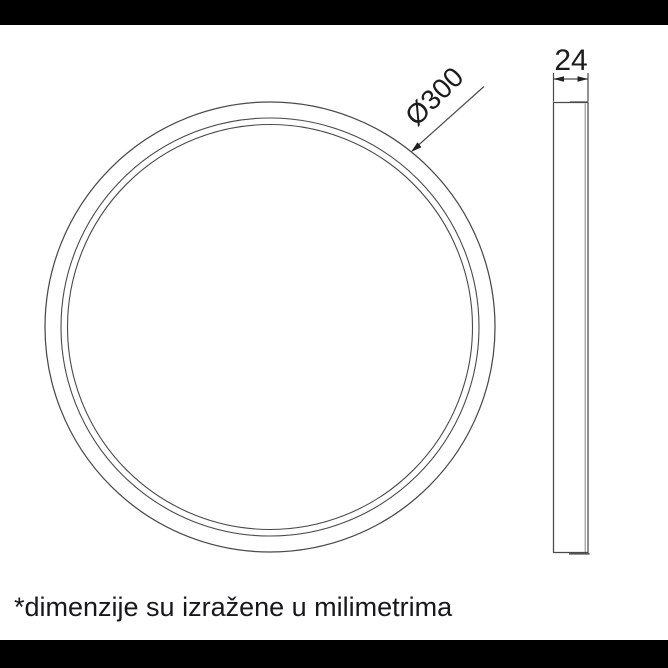 This screenshot has height=668, width=668. I want to click on letterbox-bar-bottom, so click(334, 654).